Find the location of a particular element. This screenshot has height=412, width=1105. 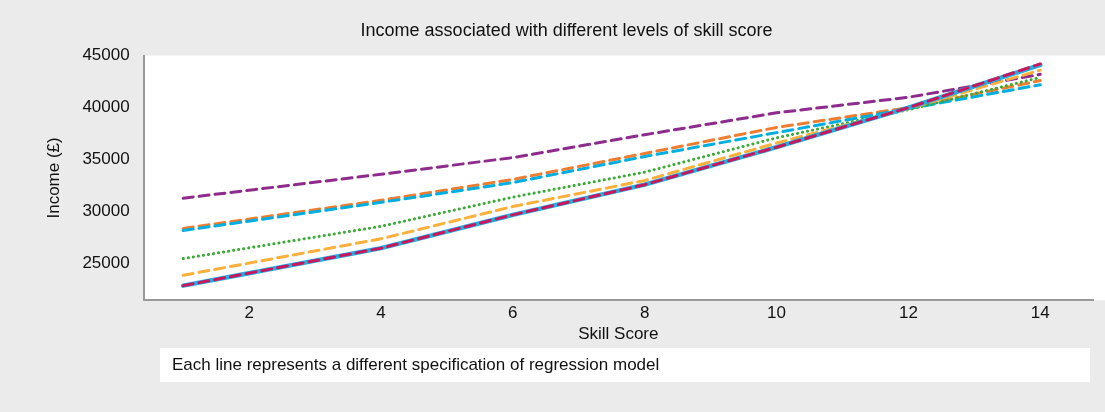

x-tick-label: 10 is located at coordinates (777, 313).